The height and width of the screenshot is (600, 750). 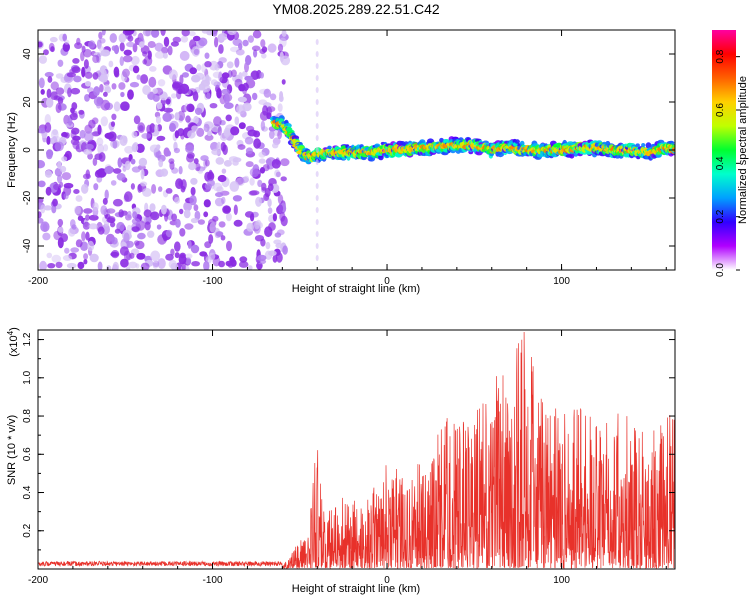 I want to click on snr-multiplier-exp: 4, so click(x=10, y=332).